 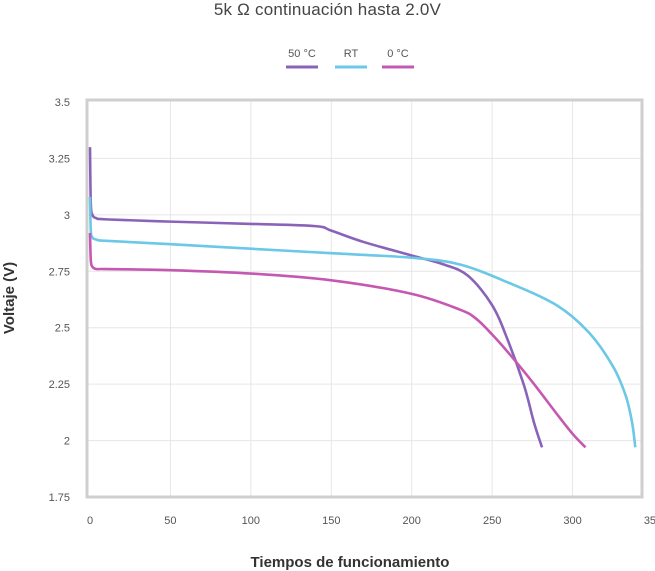 I want to click on y-axis-label: Voltaje (V), so click(x=9, y=298).